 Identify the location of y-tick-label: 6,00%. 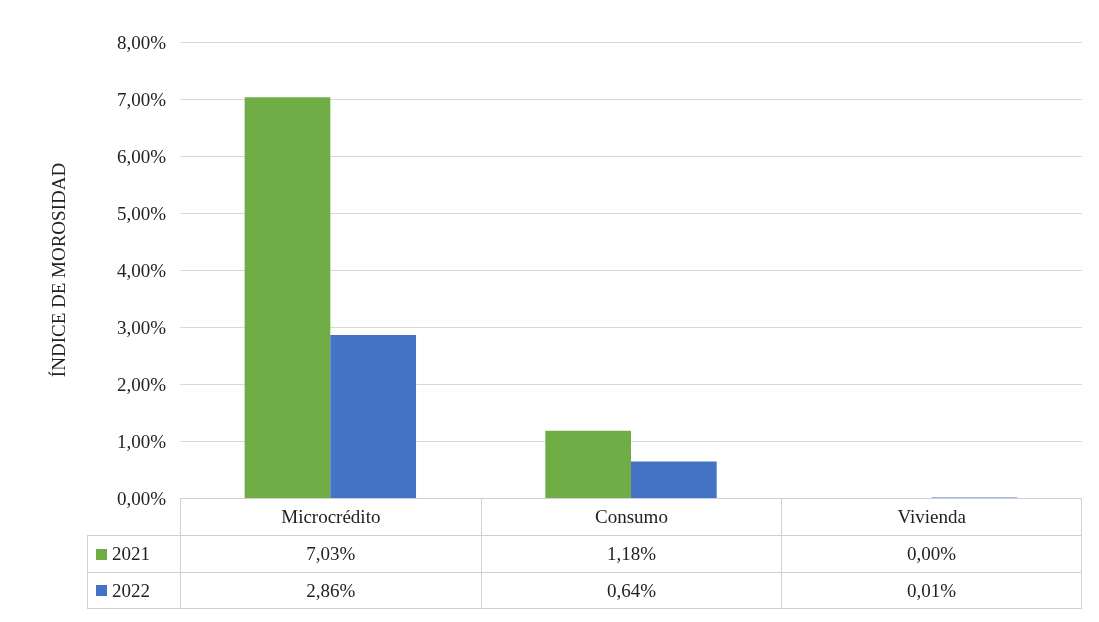
(141, 156).